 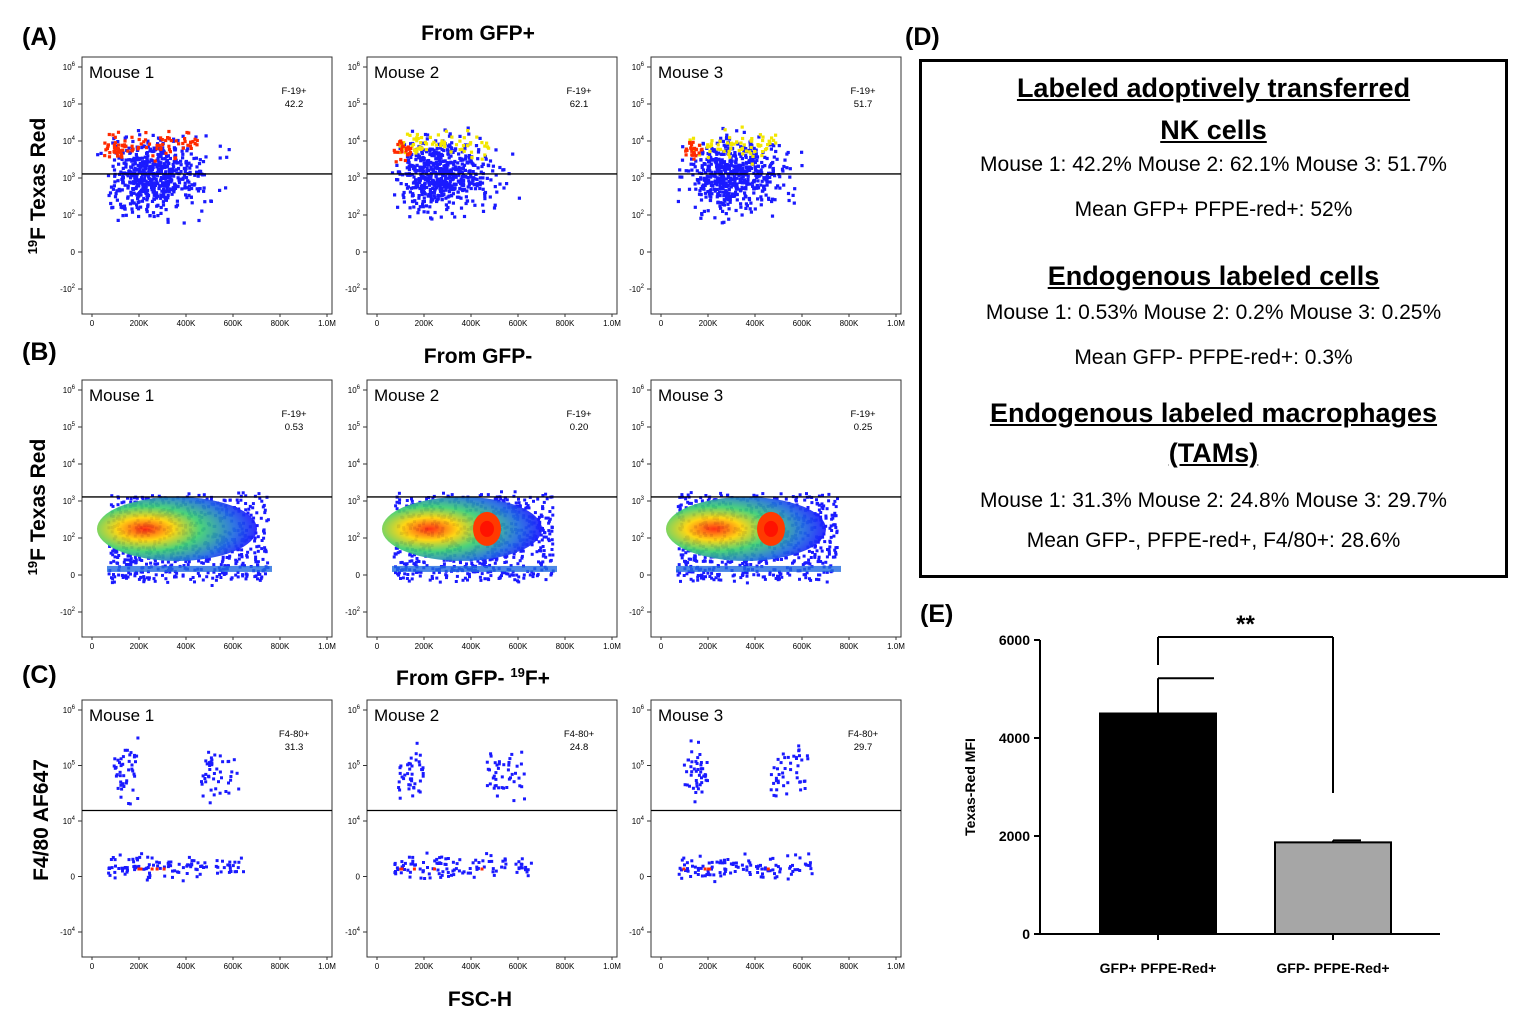 What do you see at coordinates (518, 323) in the screenshot?
I see `x-tick-label: 600K` at bounding box center [518, 323].